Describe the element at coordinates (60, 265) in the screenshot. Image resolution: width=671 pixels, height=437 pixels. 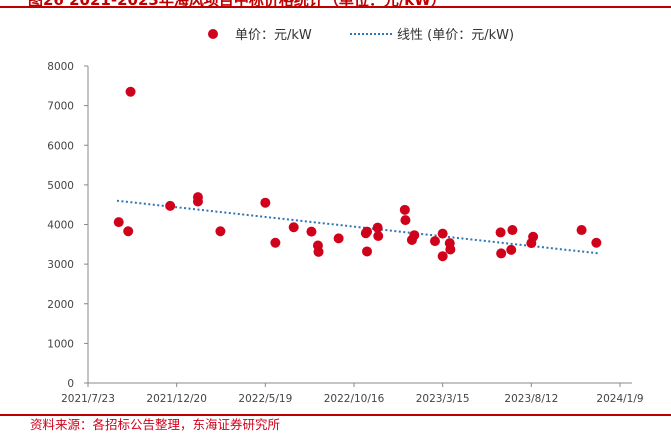
I see `y-tick-label: 3000` at that location.